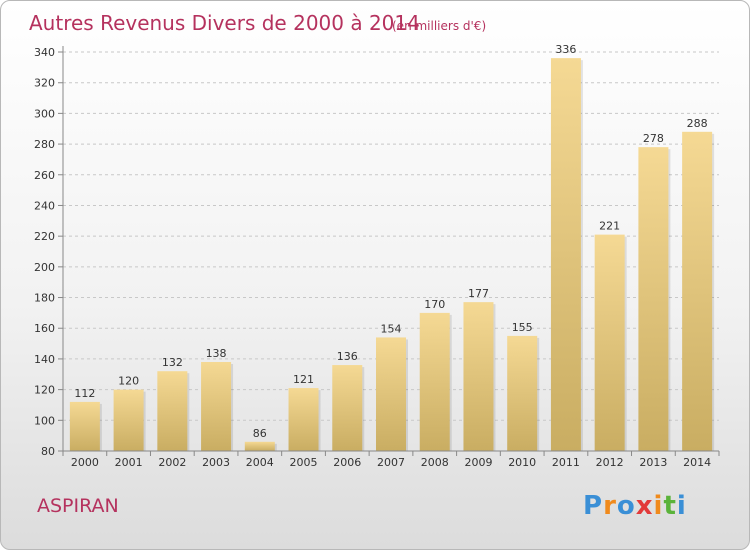 This screenshot has height=550, width=750. I want to click on data-label: 112, so click(84, 393).